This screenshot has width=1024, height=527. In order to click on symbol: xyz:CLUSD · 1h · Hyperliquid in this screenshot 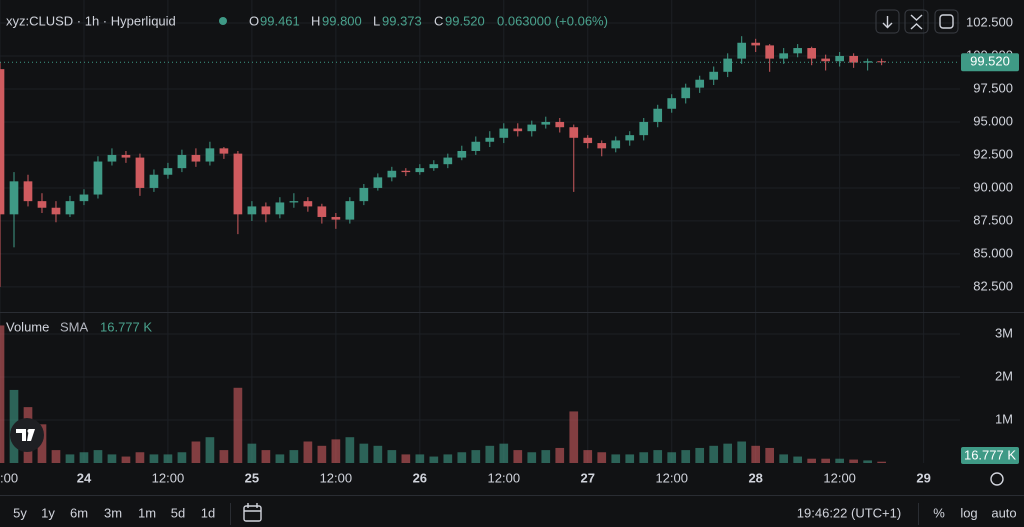, I will do `click(91, 20)`.